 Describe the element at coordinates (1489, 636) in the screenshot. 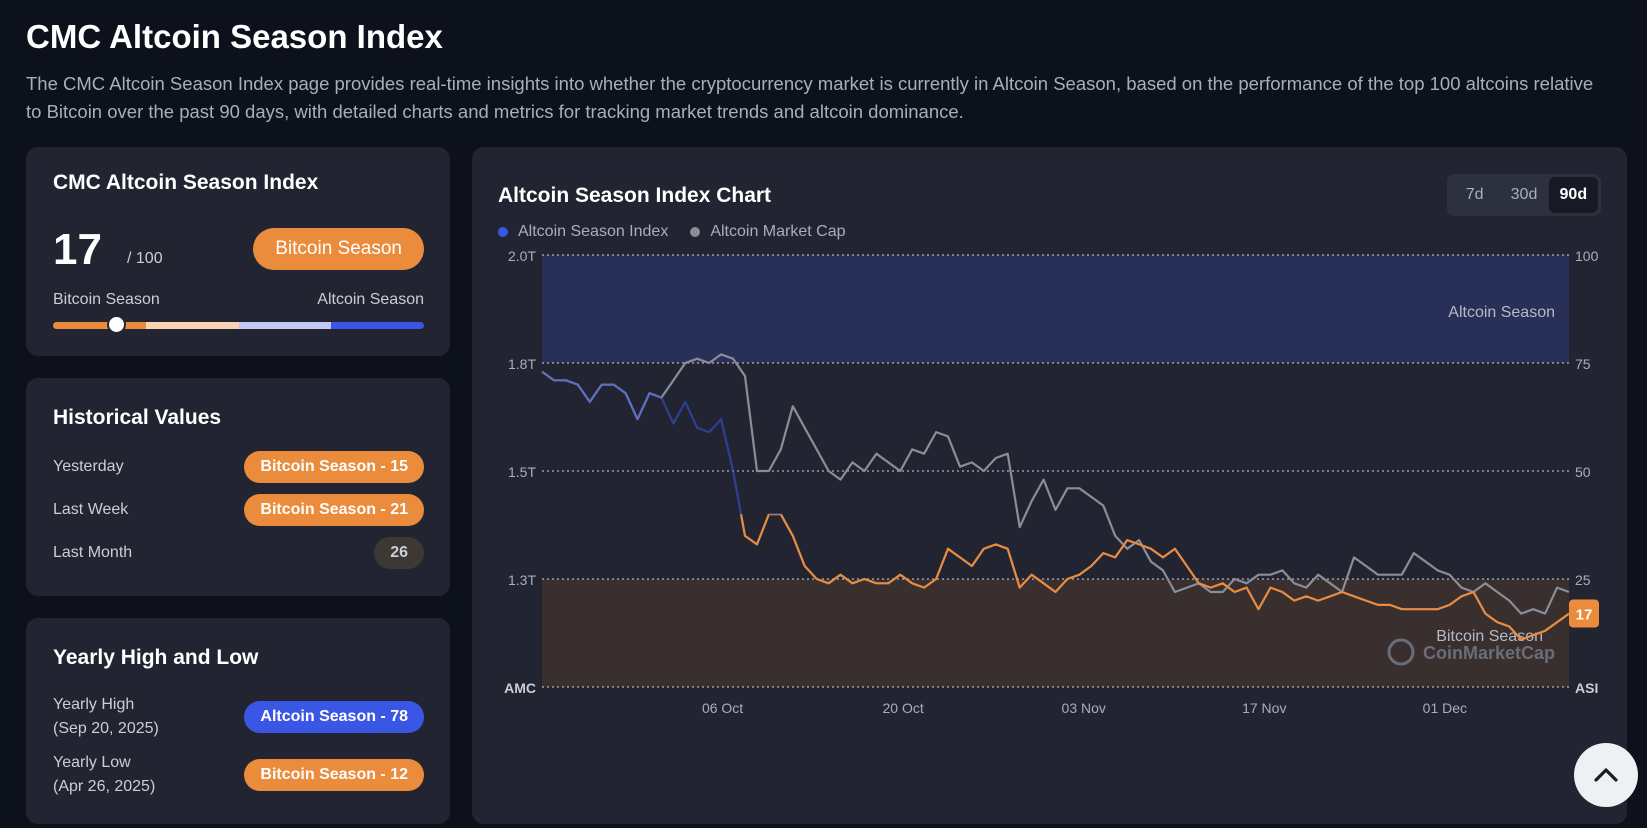

I see `bitcoin-season-zone-label: Bitcoin Season` at that location.